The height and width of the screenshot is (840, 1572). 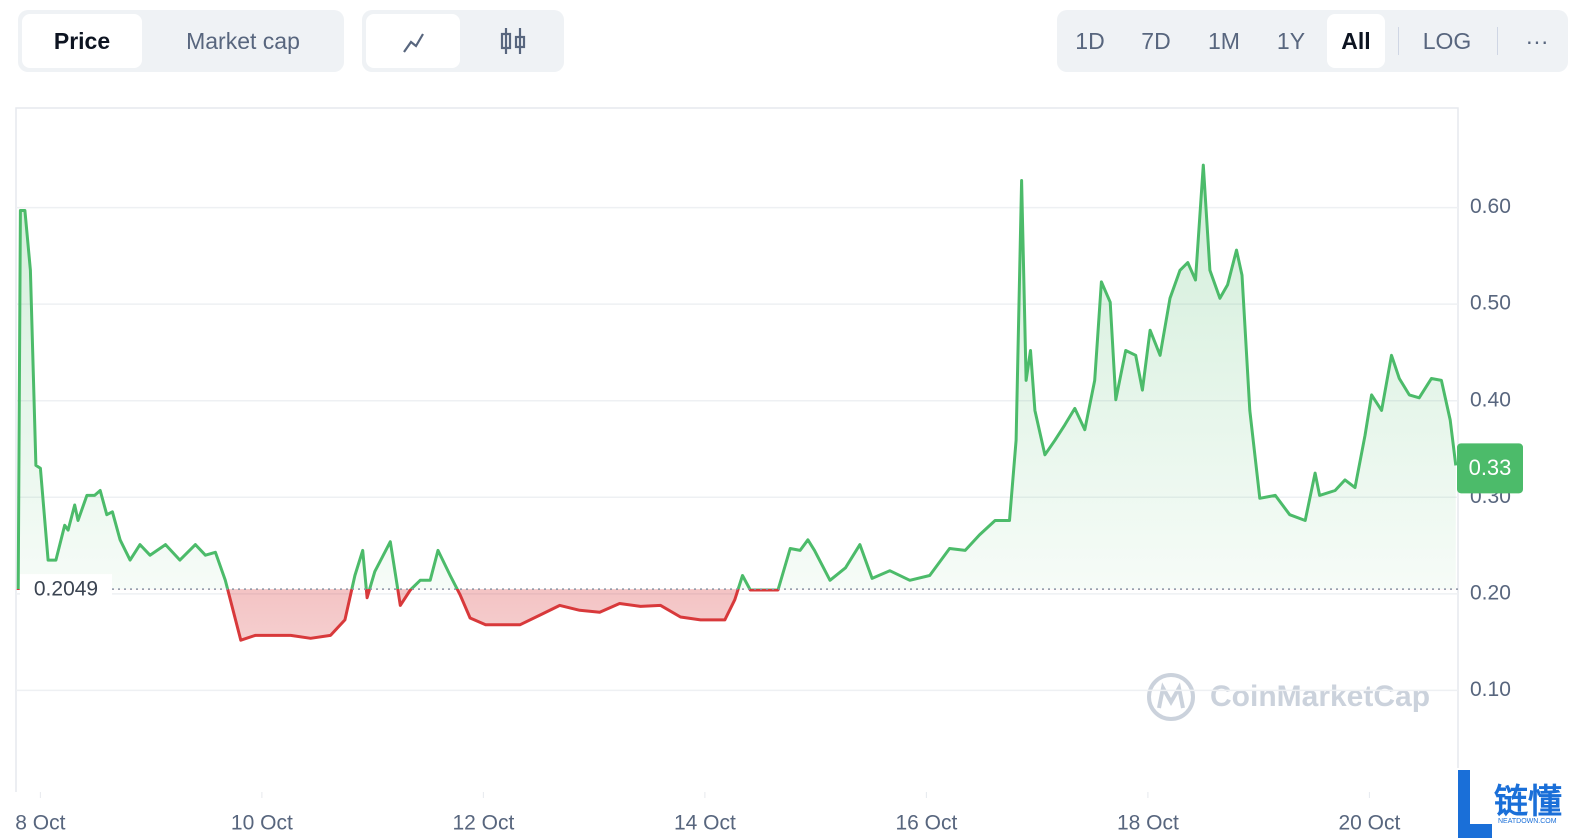 What do you see at coordinates (181, 41) in the screenshot?
I see `metric-tabs: Price Market cap` at bounding box center [181, 41].